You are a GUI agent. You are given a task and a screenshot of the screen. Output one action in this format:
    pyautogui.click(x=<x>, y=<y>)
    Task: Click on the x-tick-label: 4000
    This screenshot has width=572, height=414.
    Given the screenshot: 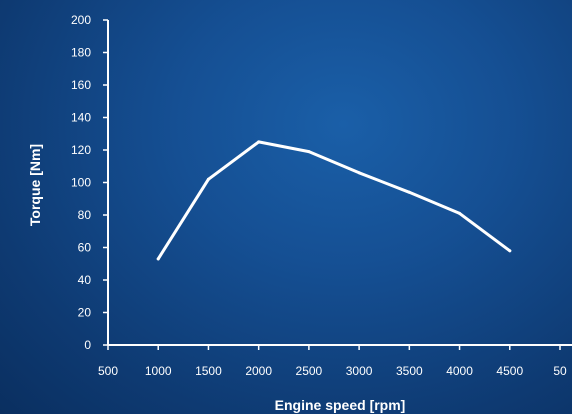 What is the action you would take?
    pyautogui.click(x=459, y=371)
    